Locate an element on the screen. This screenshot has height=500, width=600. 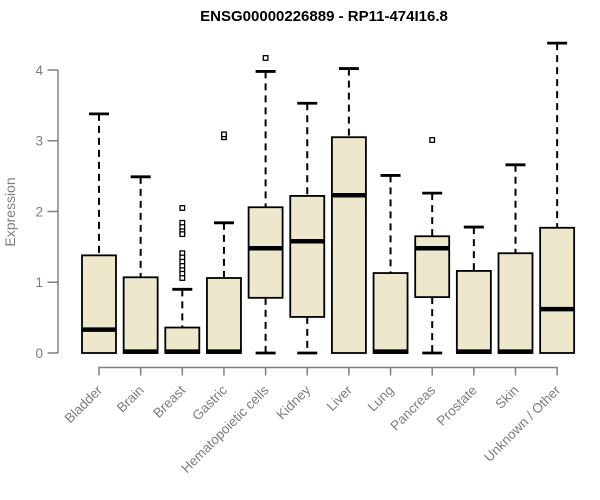
x-tick-label-pancreas: Pancreas is located at coordinates (412, 407).